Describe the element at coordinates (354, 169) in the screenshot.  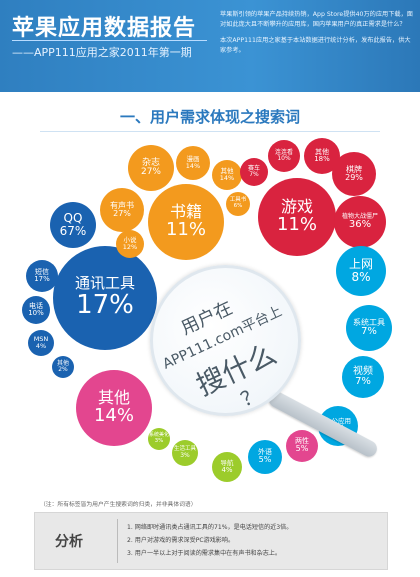
I see `bubble-label: 棋牌` at that location.